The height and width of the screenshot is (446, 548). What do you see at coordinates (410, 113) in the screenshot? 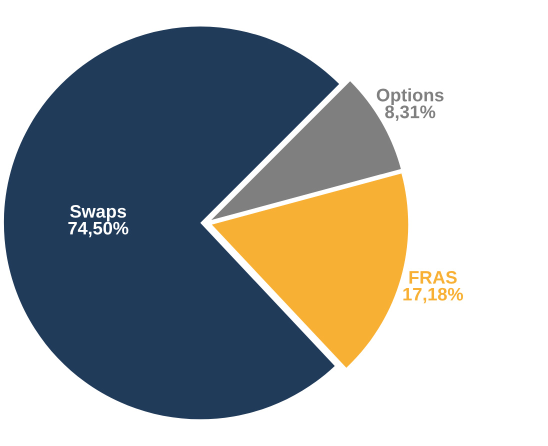
I see `data-label: 8,31%` at bounding box center [410, 113].